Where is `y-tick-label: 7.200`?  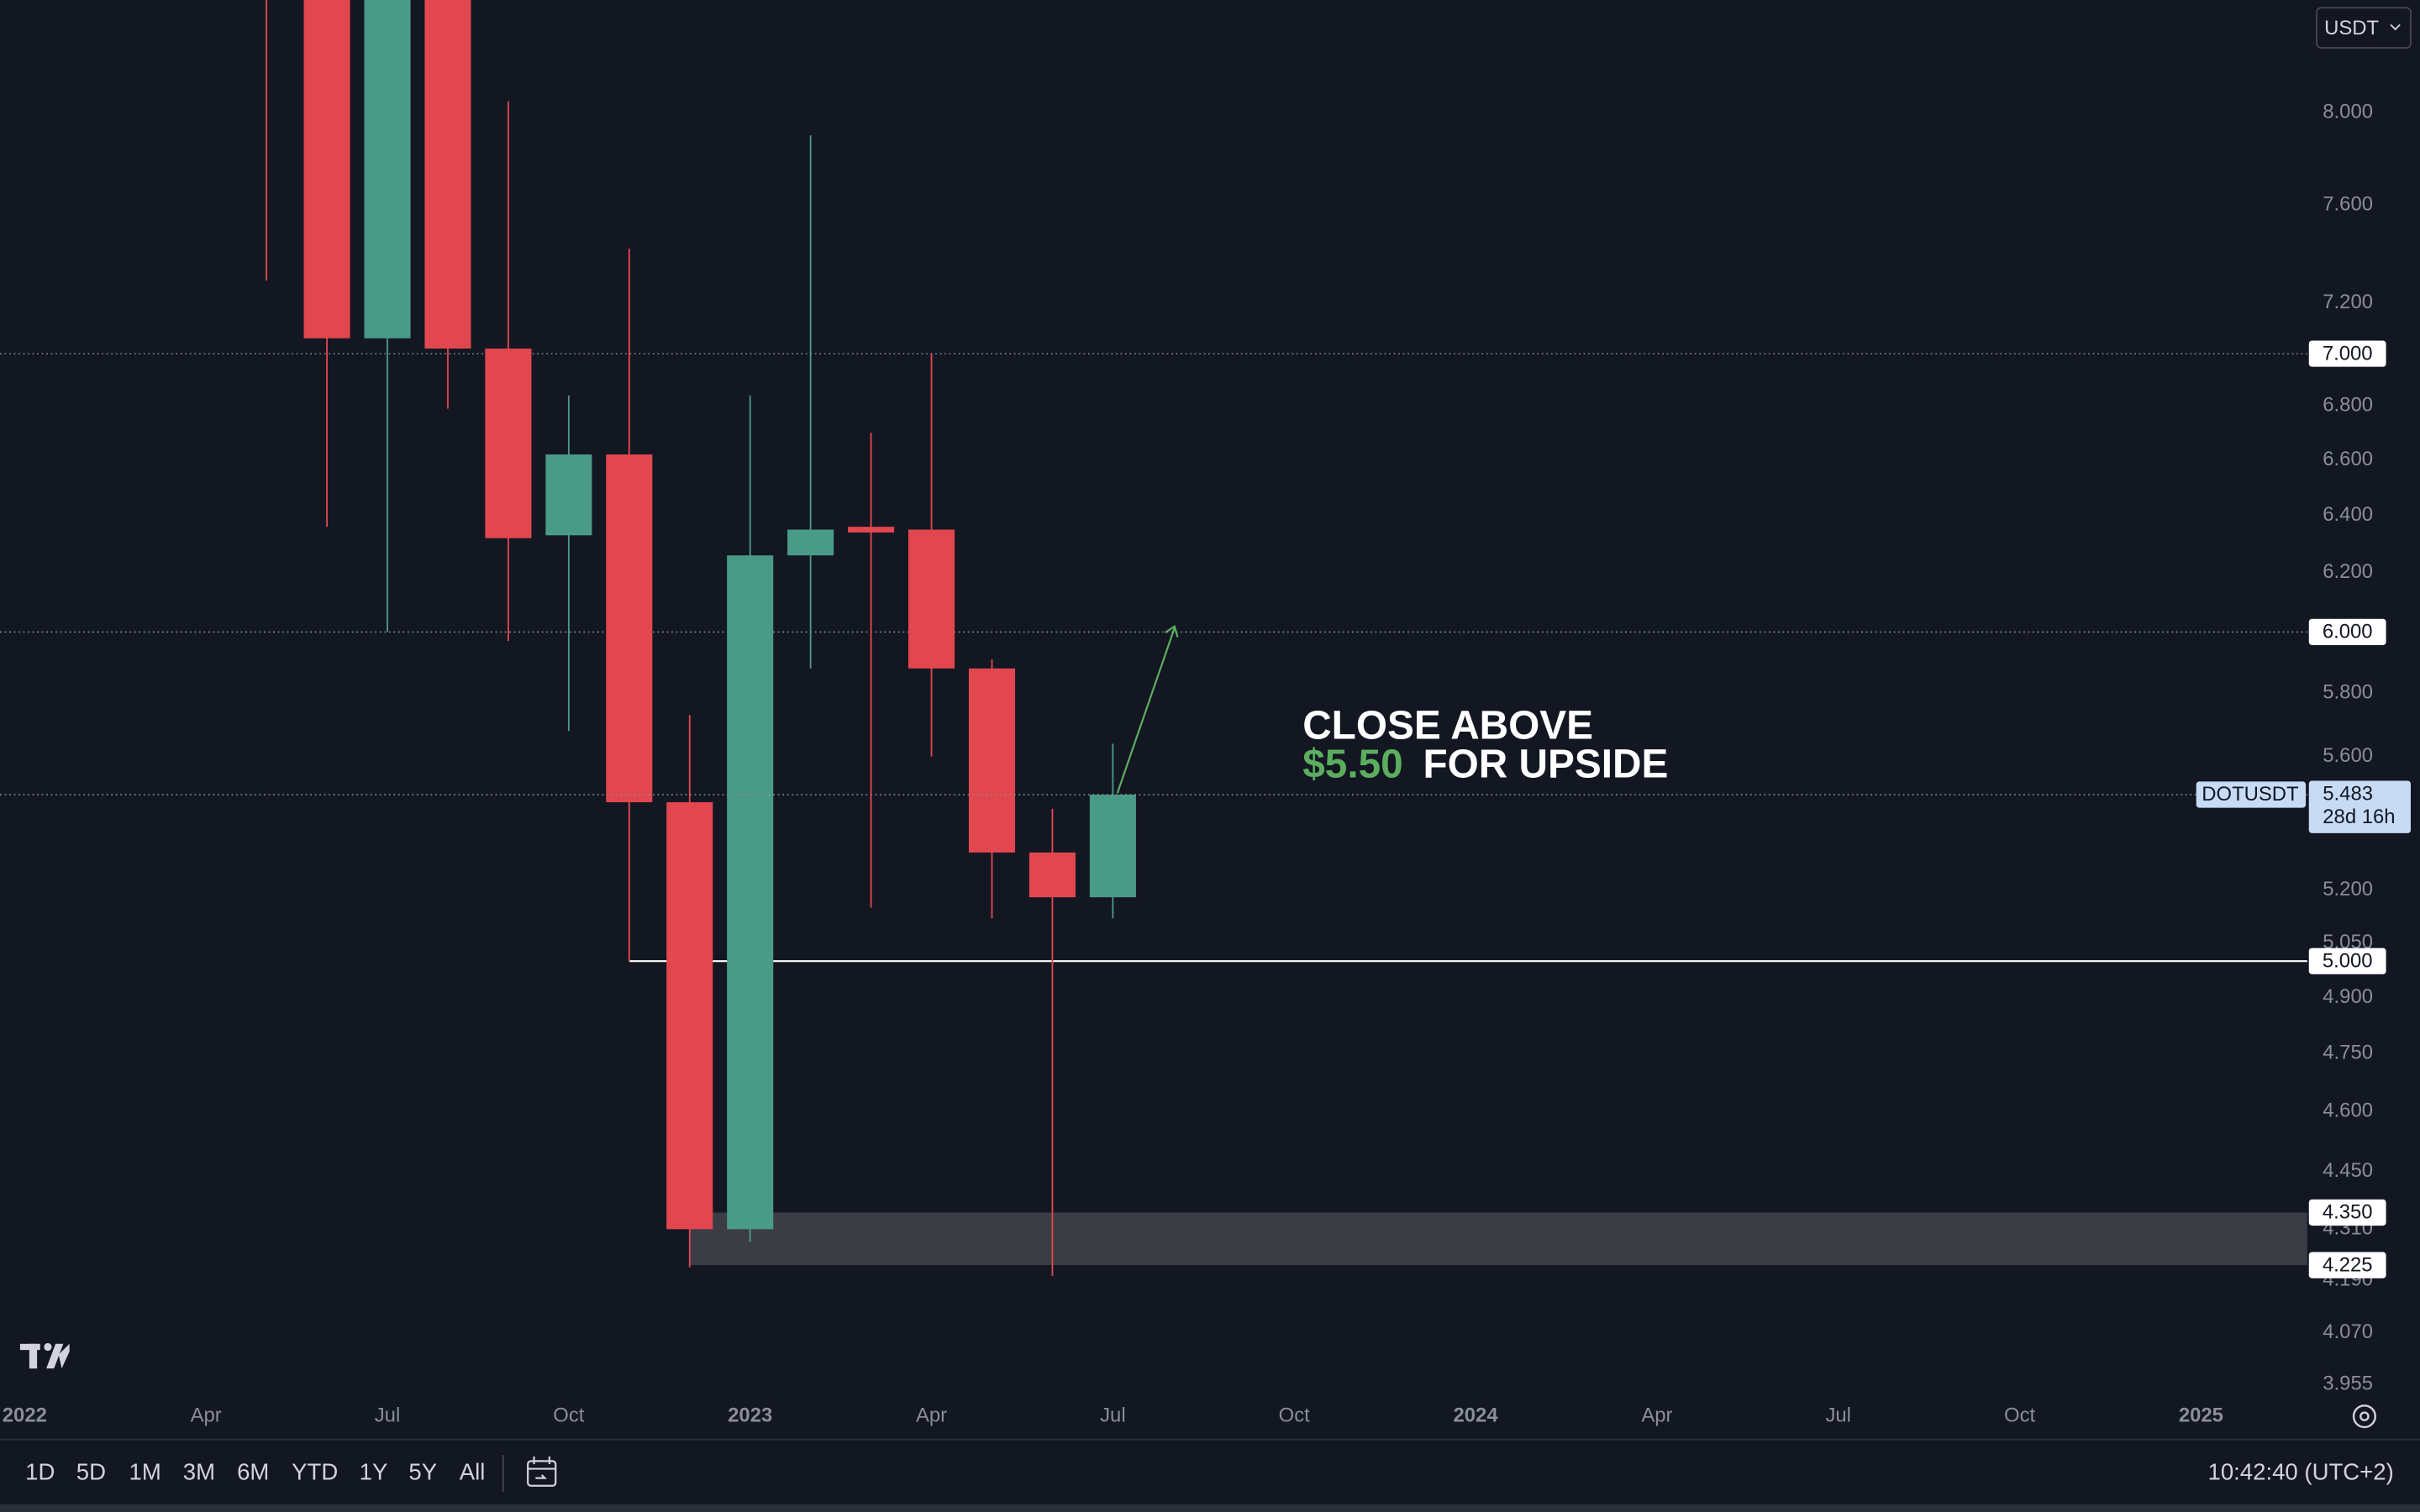
y-tick-label: 7.200 is located at coordinates (2348, 302).